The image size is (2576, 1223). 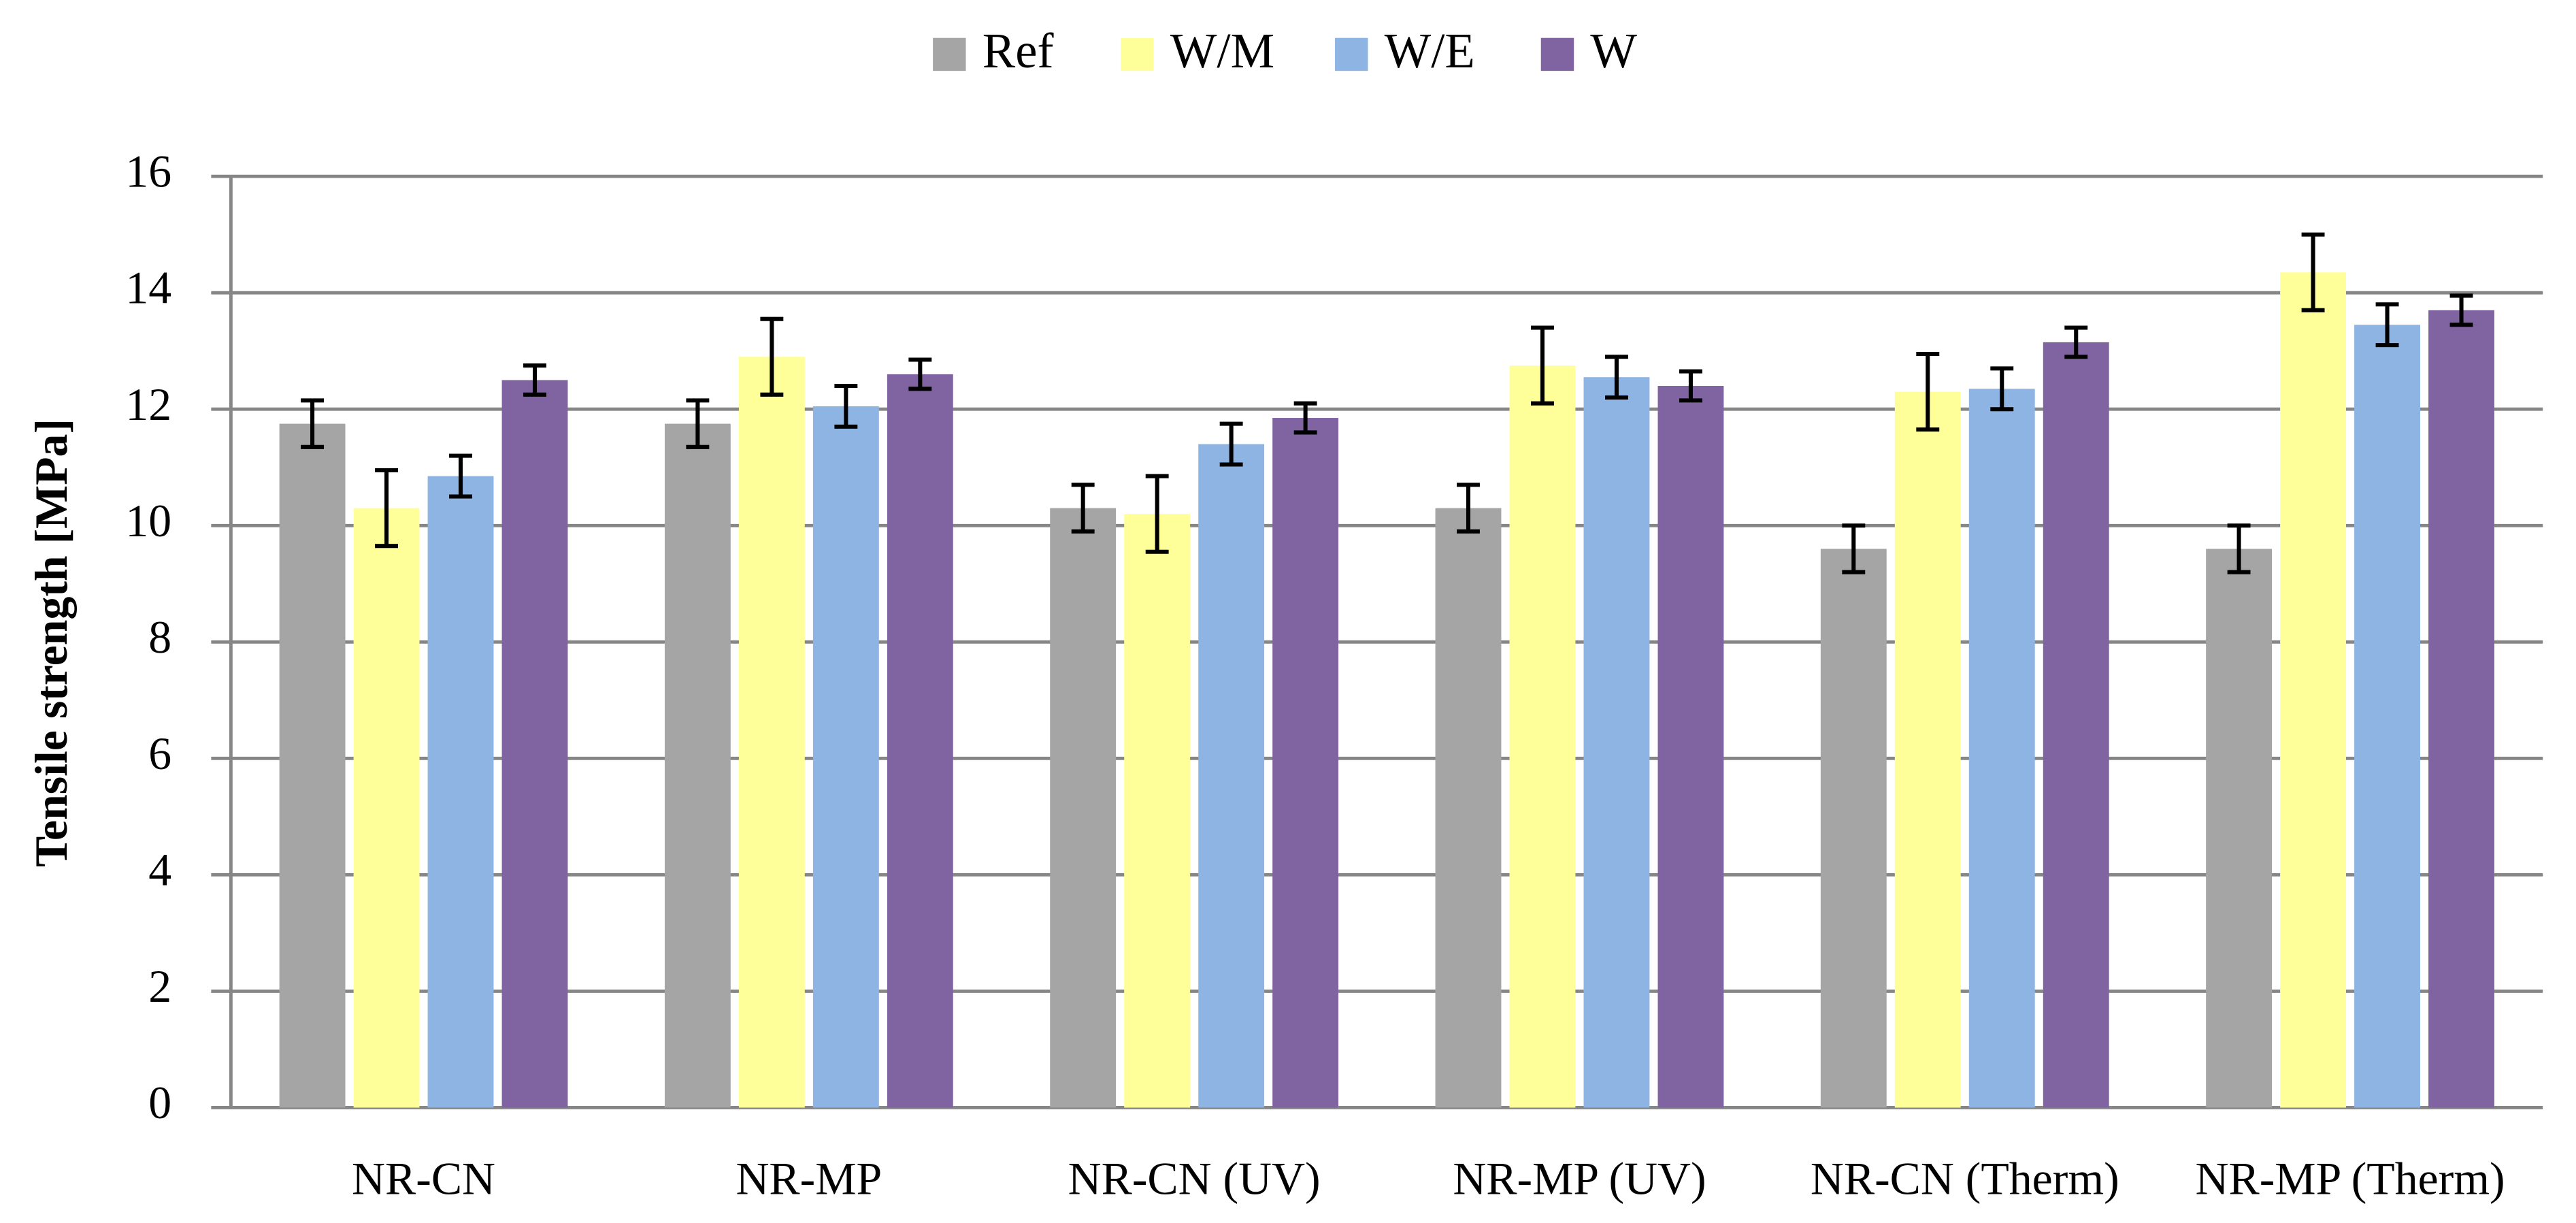 What do you see at coordinates (148, 288) in the screenshot?
I see `y-tick-label: 14` at bounding box center [148, 288].